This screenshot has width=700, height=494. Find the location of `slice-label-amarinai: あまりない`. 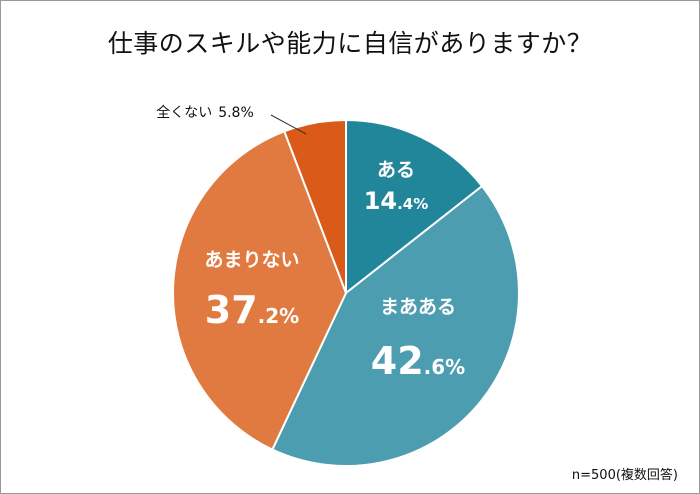

slice-label-amarinai: あまりない is located at coordinates (251, 260).